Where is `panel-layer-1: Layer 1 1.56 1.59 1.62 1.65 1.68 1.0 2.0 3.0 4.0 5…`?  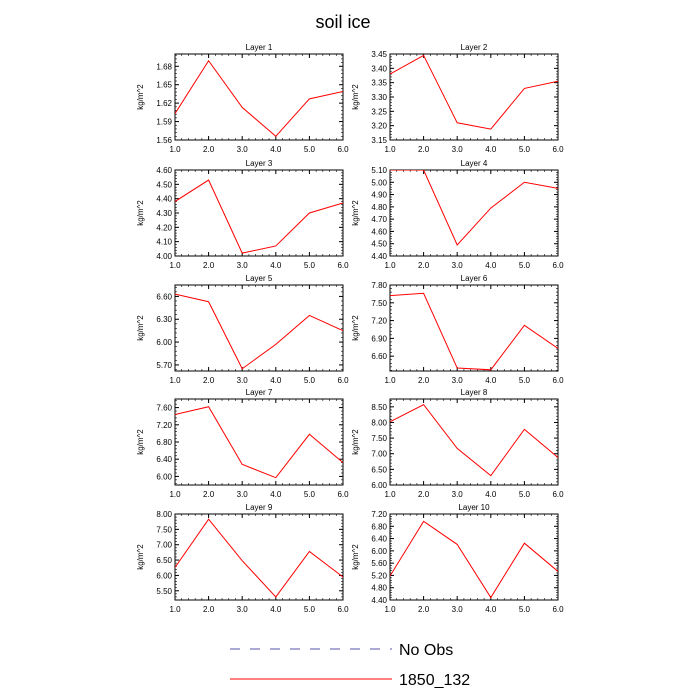 panel-layer-1: Layer 1 1.56 1.59 1.62 1.65 1.68 1.0 2.0 3.0 4.0 5… is located at coordinates (242, 98).